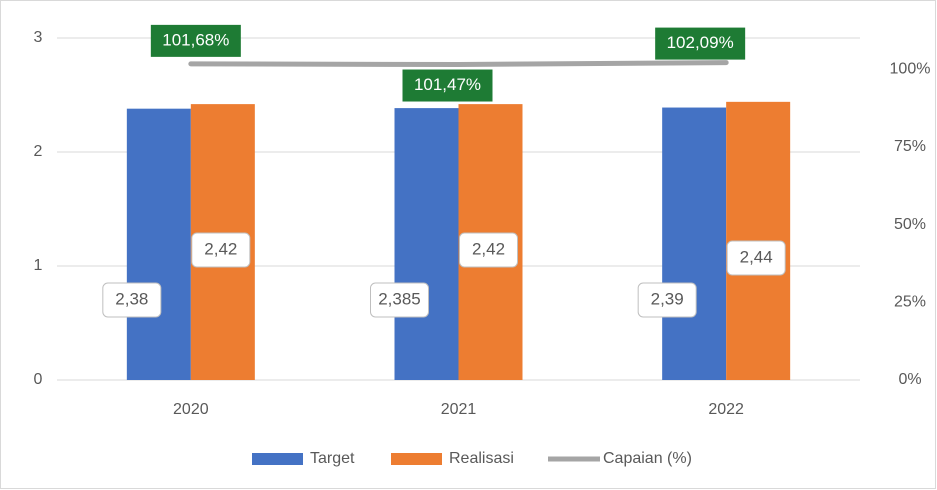 The image size is (937, 490). I want to click on y-tick-label: 1, so click(38, 265).